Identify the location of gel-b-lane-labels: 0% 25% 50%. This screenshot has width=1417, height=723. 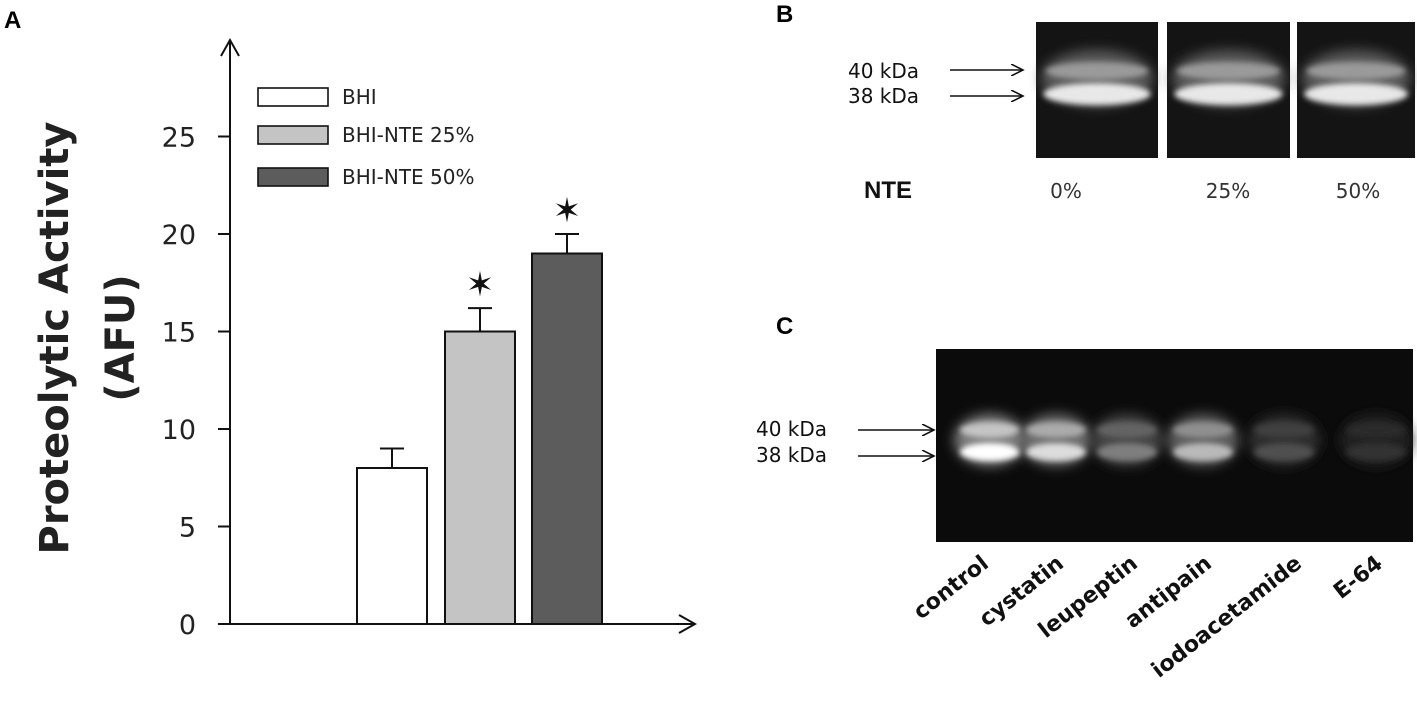
(1215, 191).